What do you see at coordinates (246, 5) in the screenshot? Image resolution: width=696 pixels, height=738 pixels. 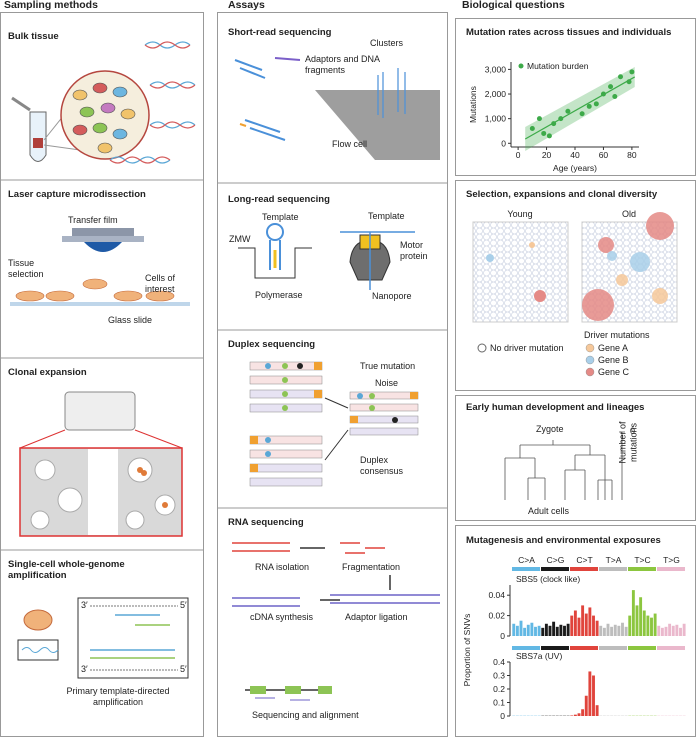 I see `column-header: Assays` at bounding box center [246, 5].